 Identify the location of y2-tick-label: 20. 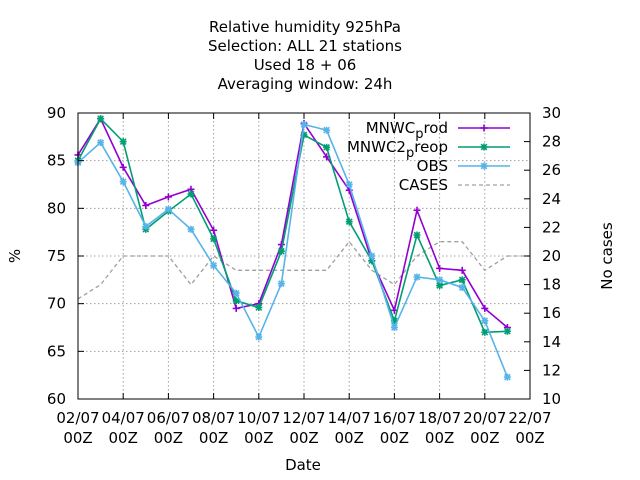
(551, 256).